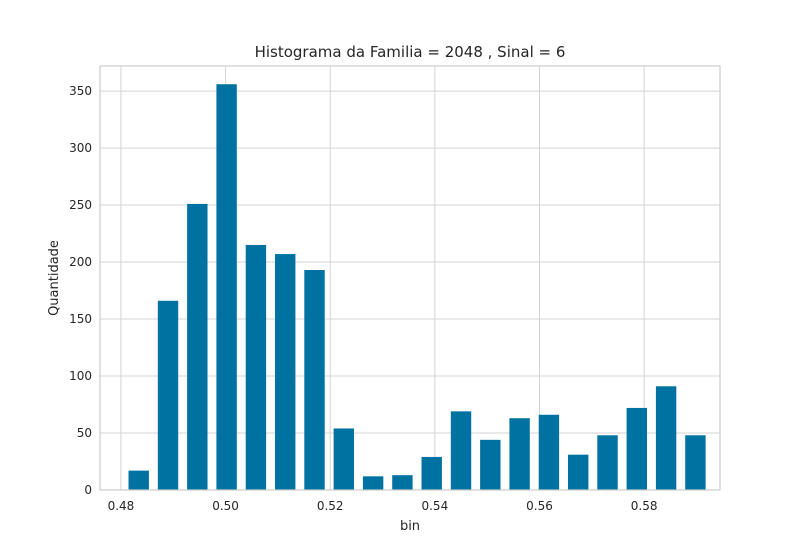  I want to click on y-tick-label: 350, so click(80, 91).